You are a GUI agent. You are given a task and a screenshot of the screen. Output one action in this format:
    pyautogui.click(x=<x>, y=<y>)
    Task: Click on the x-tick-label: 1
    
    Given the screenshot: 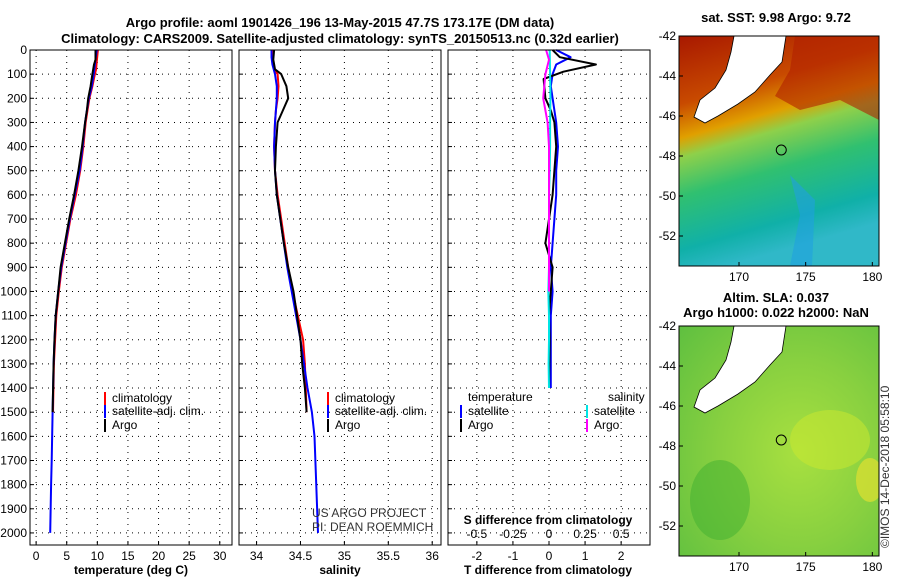 What is the action you would take?
    pyautogui.click(x=585, y=556)
    